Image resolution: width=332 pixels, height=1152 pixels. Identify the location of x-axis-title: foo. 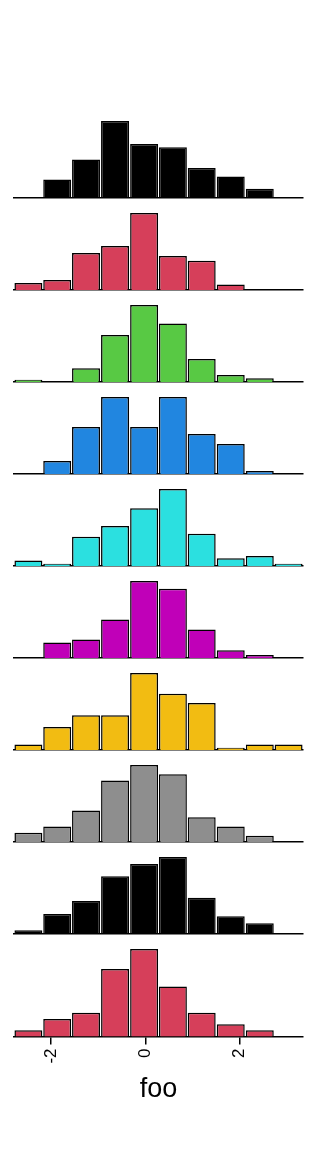
(158, 1088).